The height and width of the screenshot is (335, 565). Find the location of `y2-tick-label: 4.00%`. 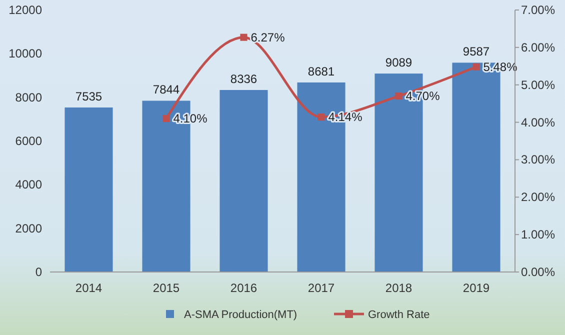

y2-tick-label: 4.00% is located at coordinates (538, 122).